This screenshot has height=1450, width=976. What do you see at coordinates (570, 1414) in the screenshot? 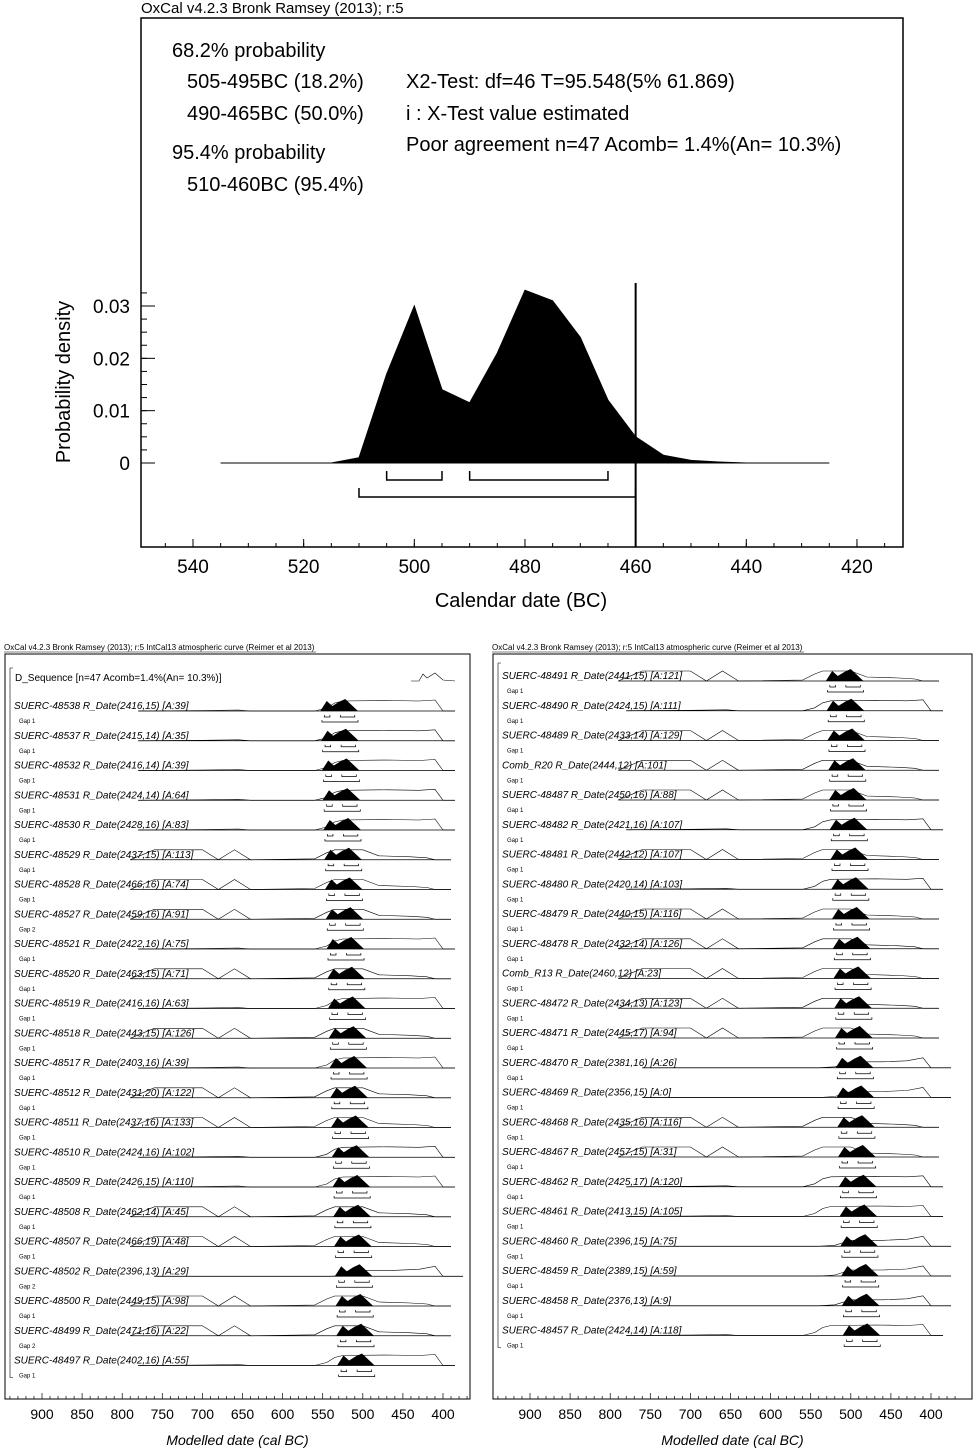
I see `x-tick-label: 850` at bounding box center [570, 1414].